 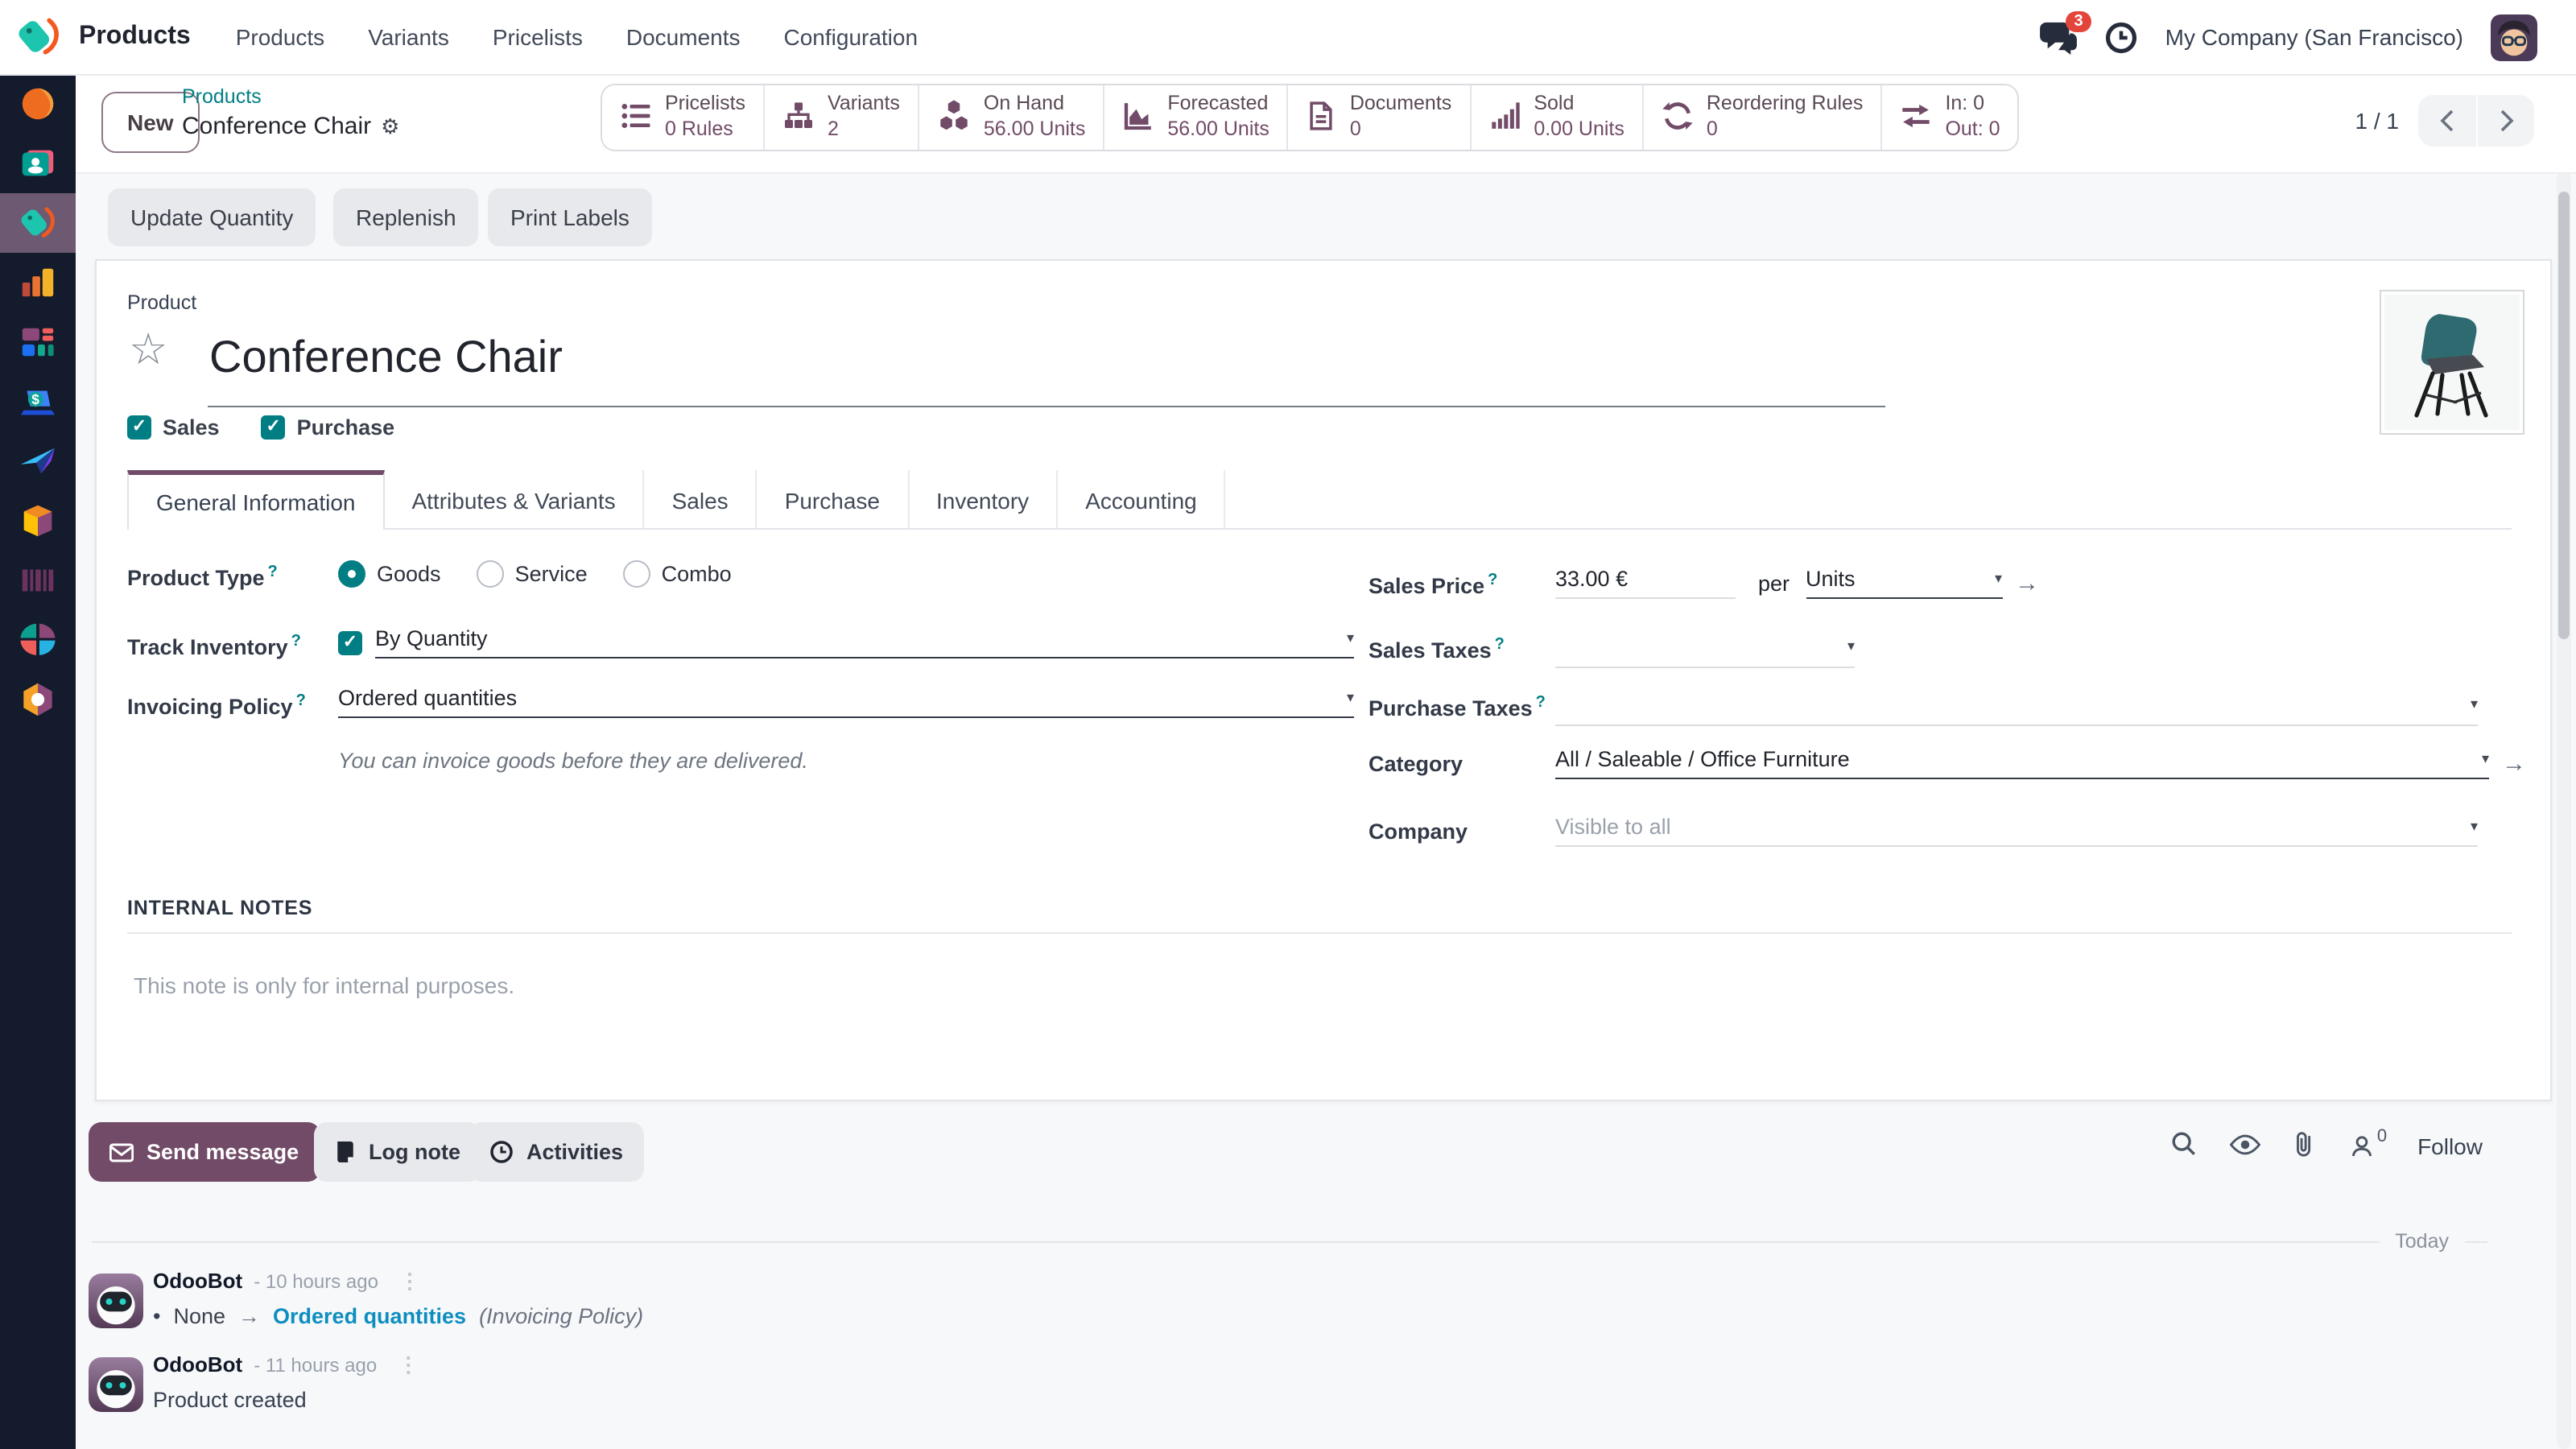 I want to click on scrollbar, so click(x=2564, y=810).